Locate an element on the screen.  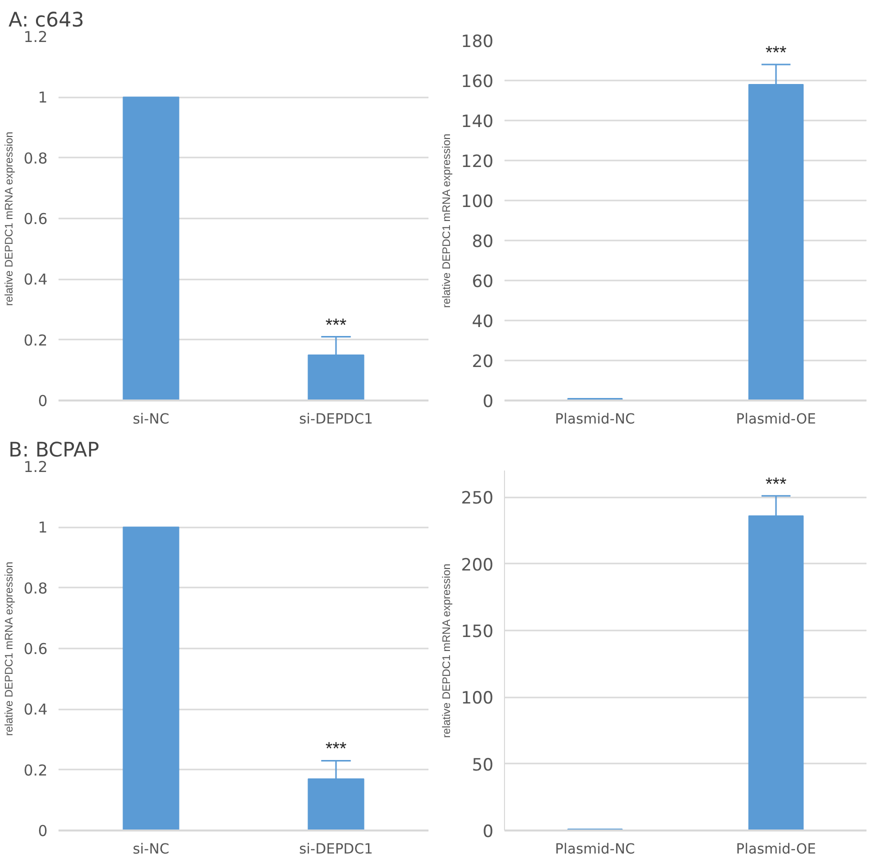
y-tick-label: 200 is located at coordinates (477, 565).